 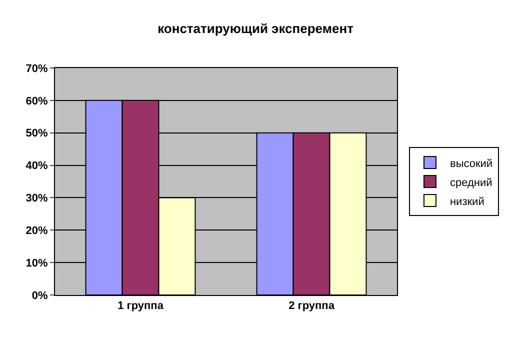 I want to click on y-tick-label: 60%, so click(x=37, y=101).